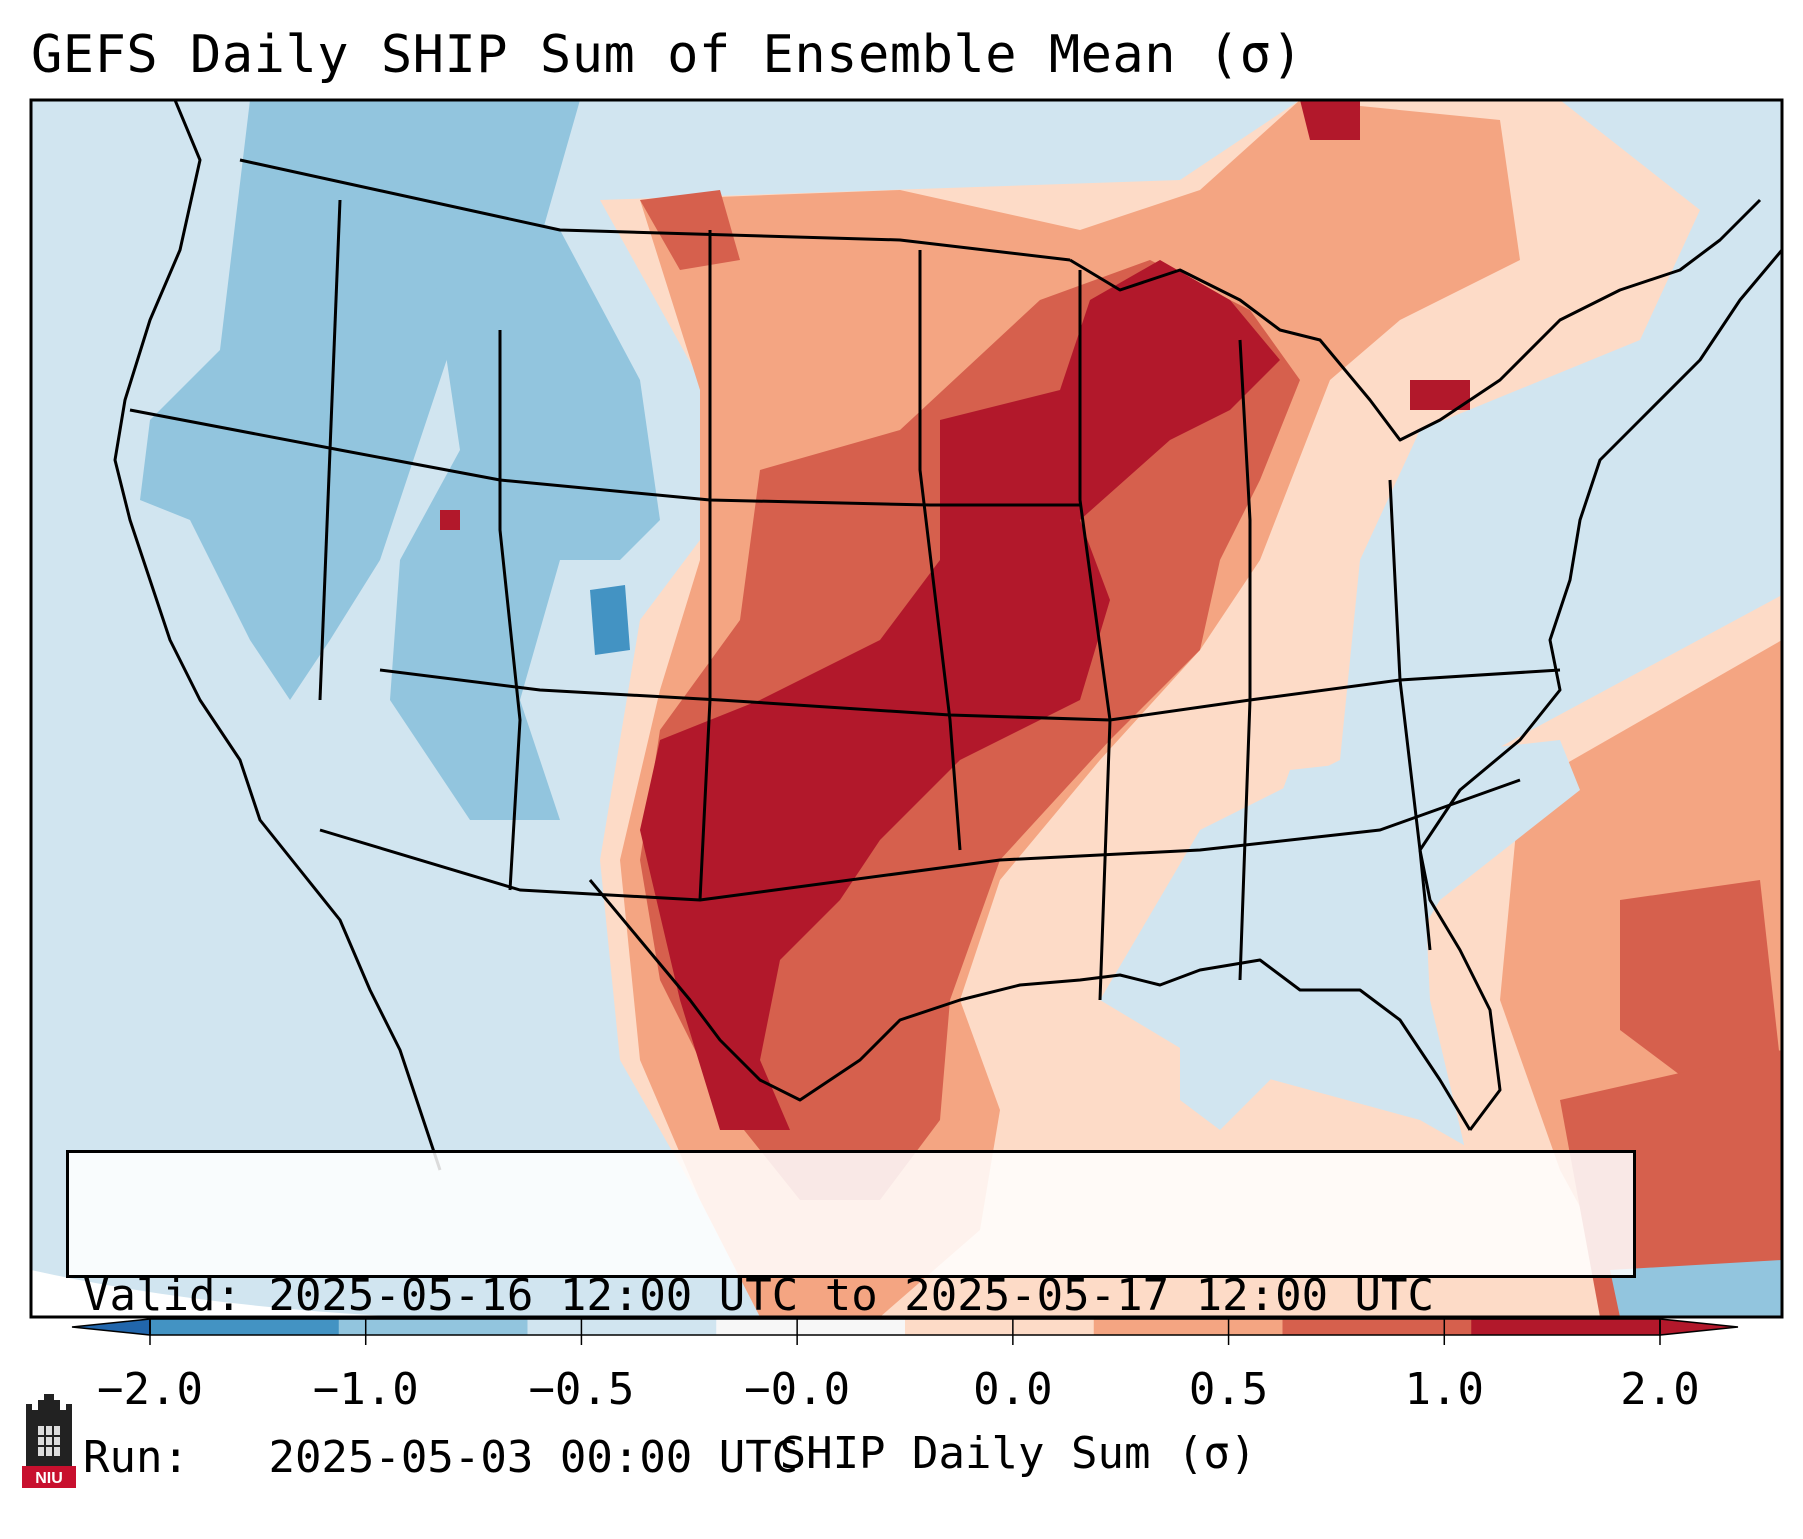 This screenshot has height=1539, width=1803. I want to click on state-line-east2, so click(1410, 715).